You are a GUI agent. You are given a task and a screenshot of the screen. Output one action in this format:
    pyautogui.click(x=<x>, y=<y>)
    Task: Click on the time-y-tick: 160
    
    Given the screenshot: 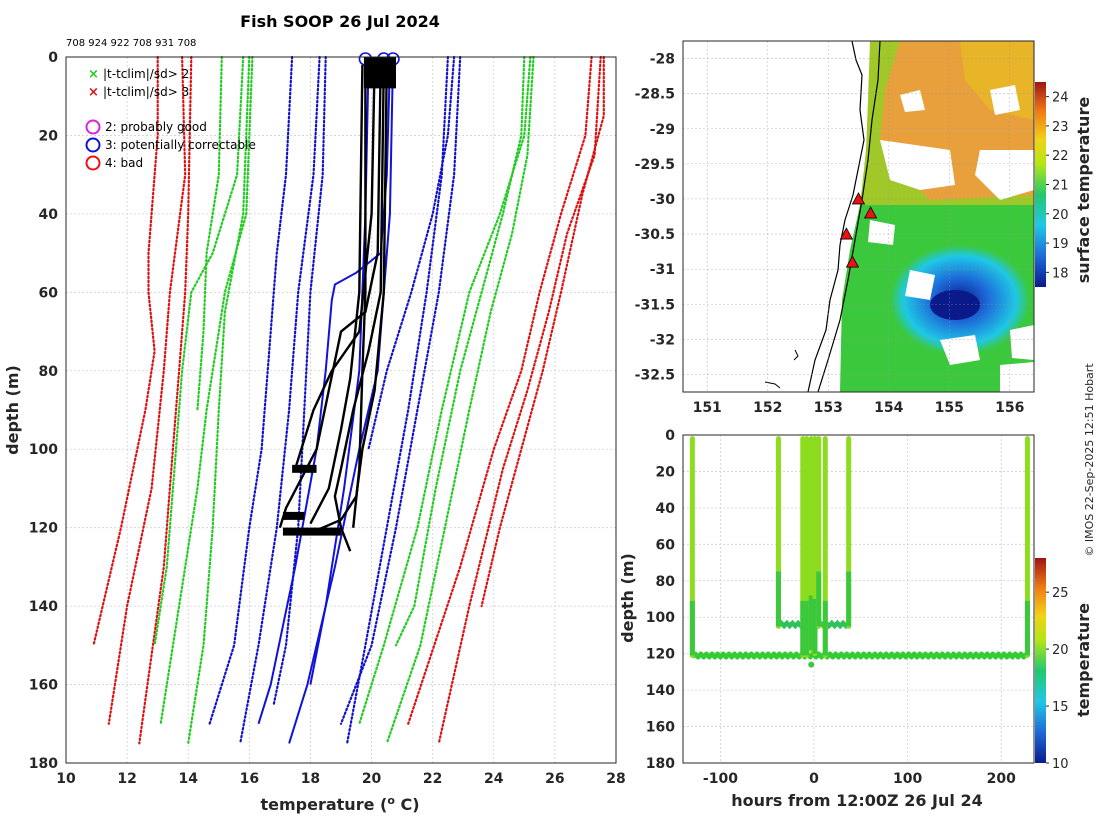 What is the action you would take?
    pyautogui.click(x=660, y=728)
    